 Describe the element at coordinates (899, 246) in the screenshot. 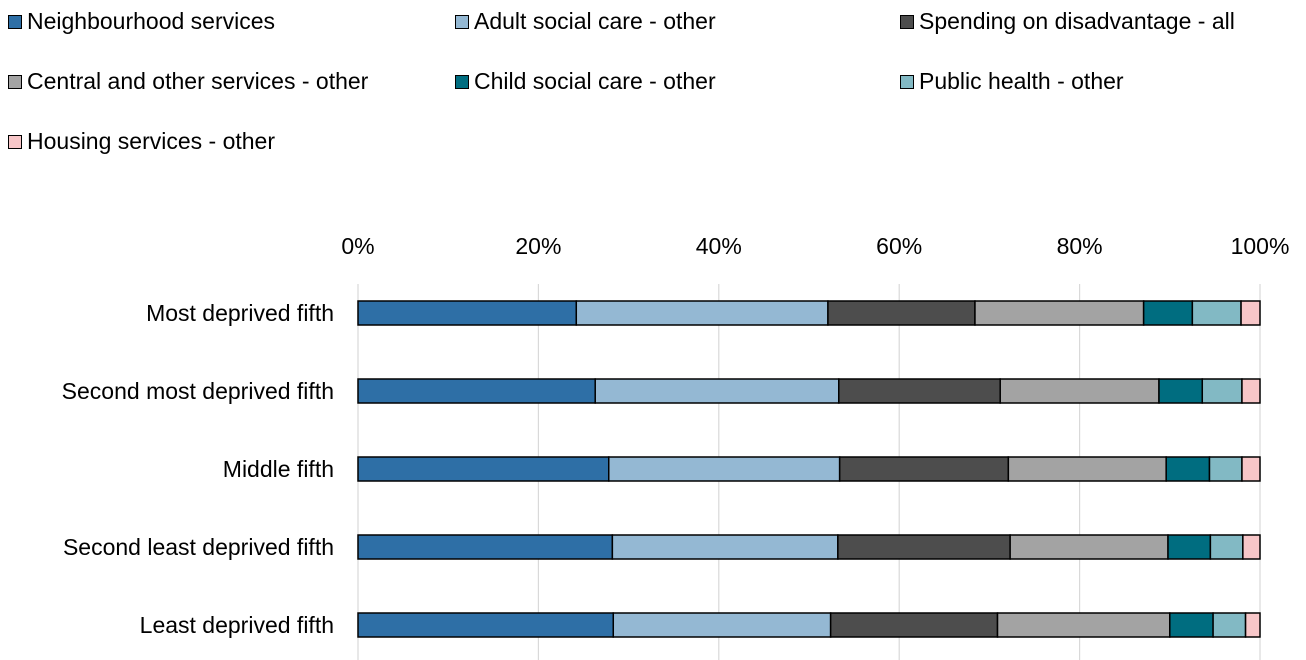

I see `x-tick-label: 60%` at that location.